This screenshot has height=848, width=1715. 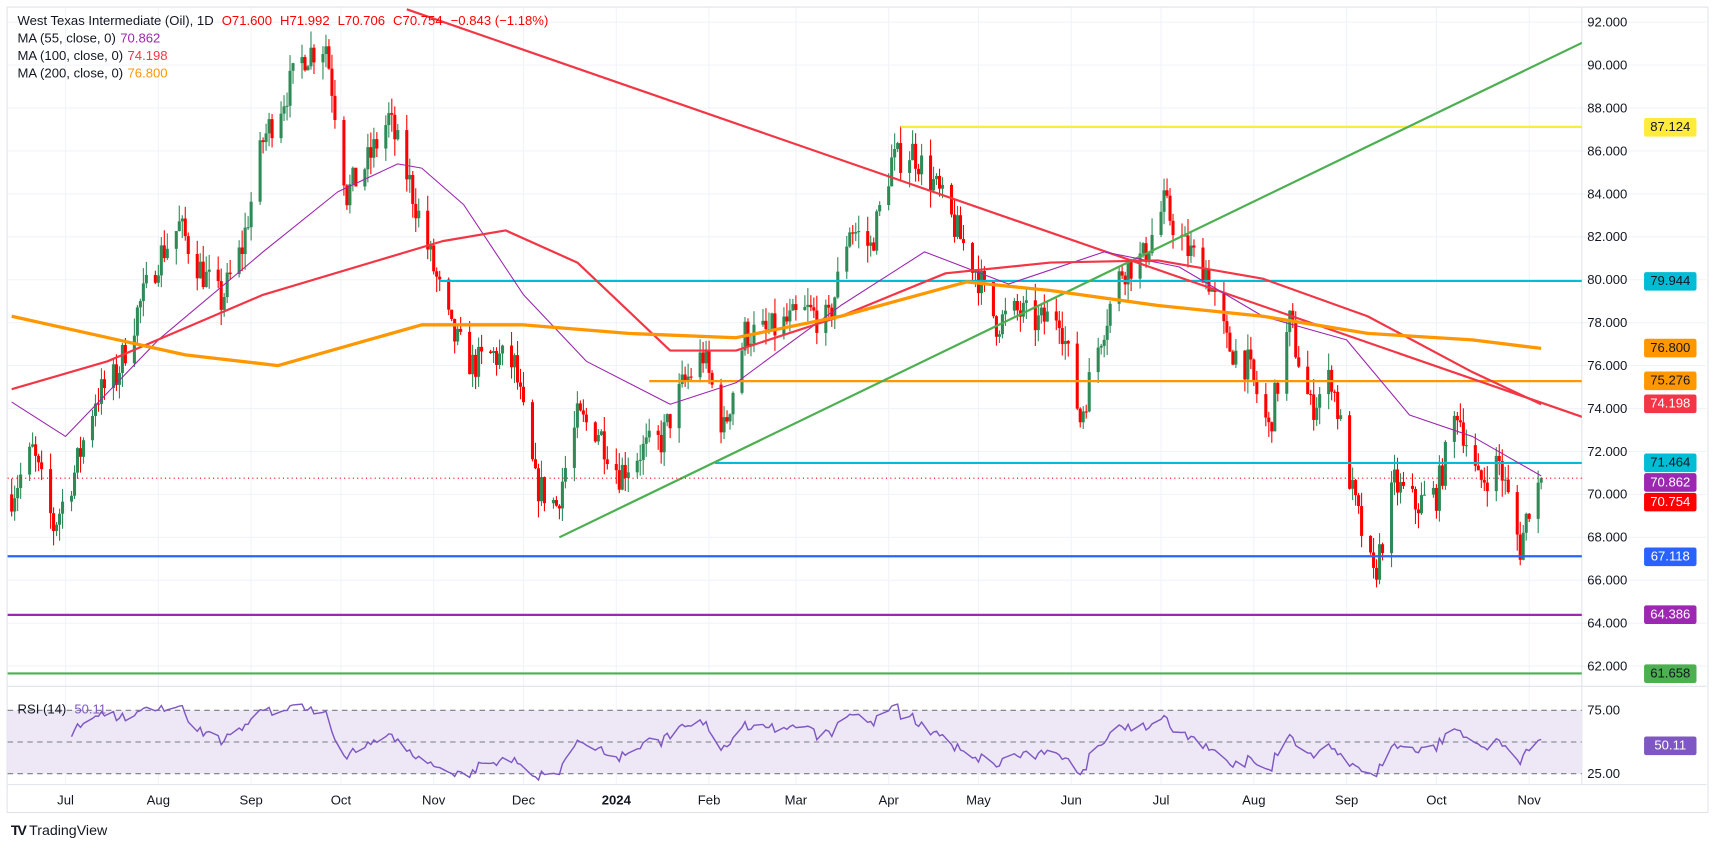 What do you see at coordinates (1670, 381) in the screenshot?
I see `price-badge-75.276: 75.276` at bounding box center [1670, 381].